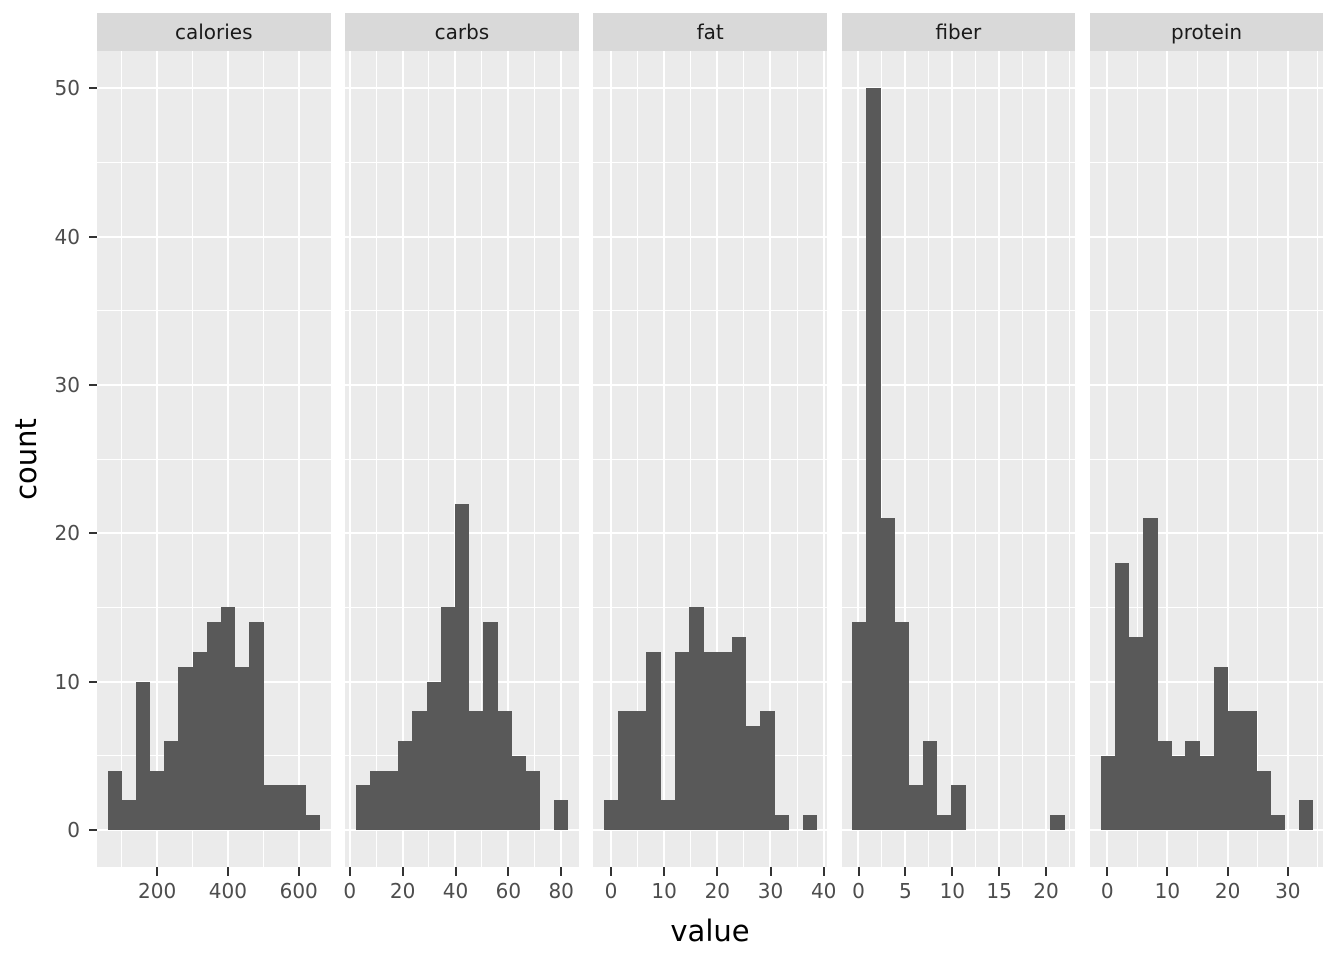 The width and height of the screenshot is (1344, 960). Describe the element at coordinates (214, 32) in the screenshot. I see `facet-strip: calories` at that location.